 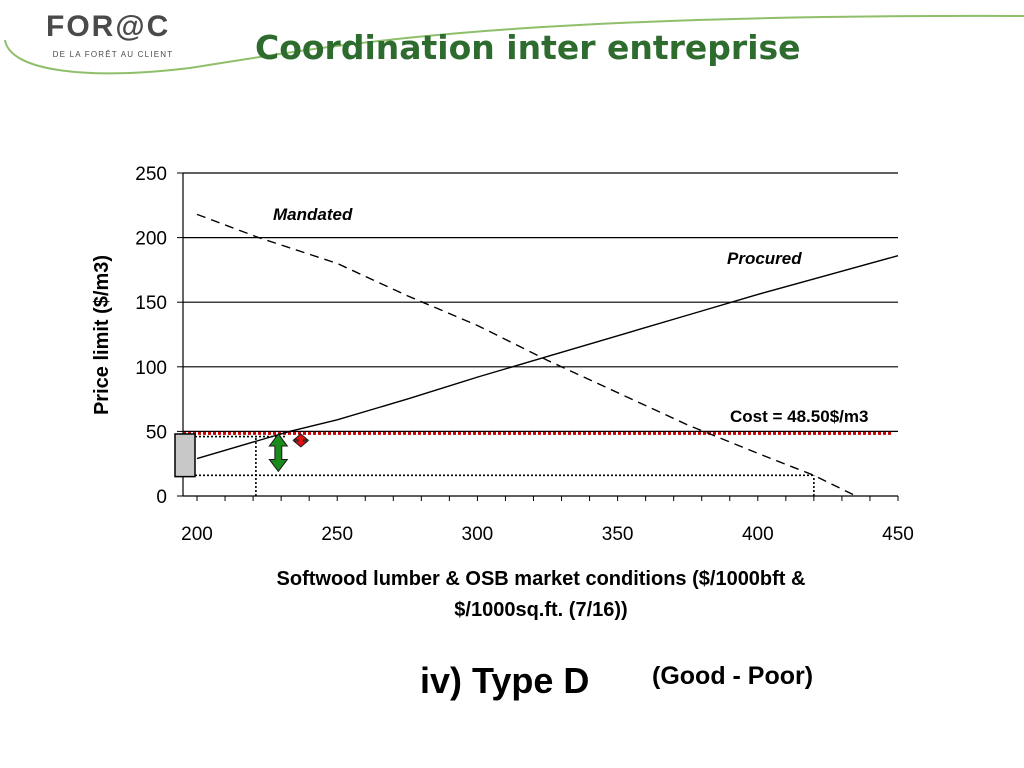 I want to click on red-double-arrow, so click(x=301, y=440).